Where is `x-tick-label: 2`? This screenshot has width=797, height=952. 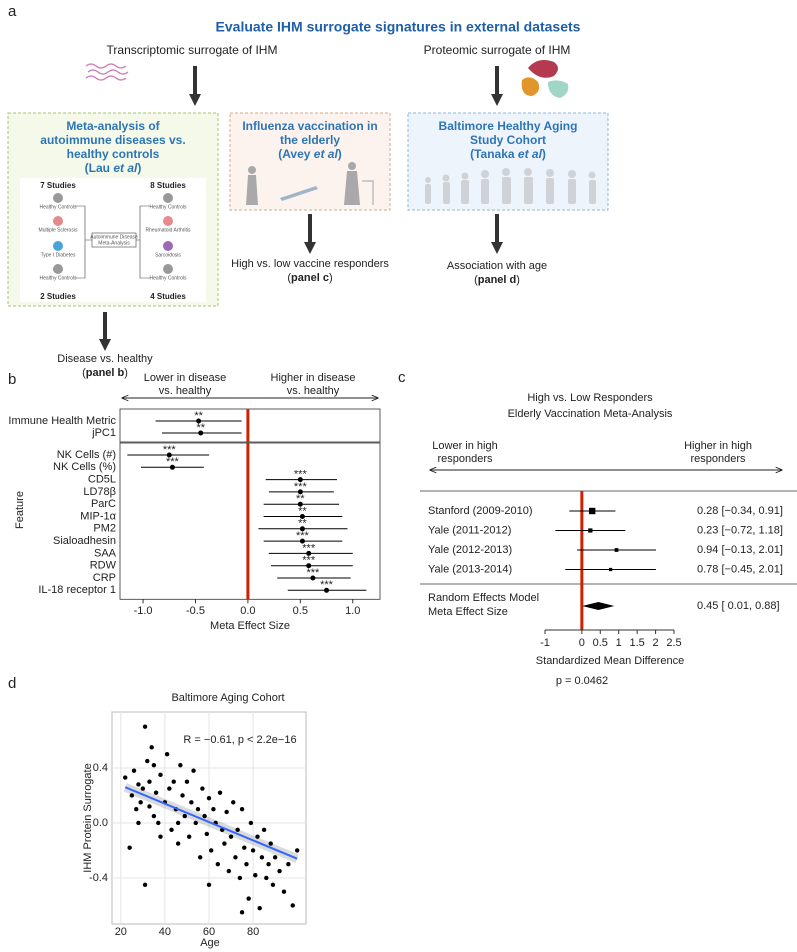
x-tick-label: 2 is located at coordinates (656, 643).